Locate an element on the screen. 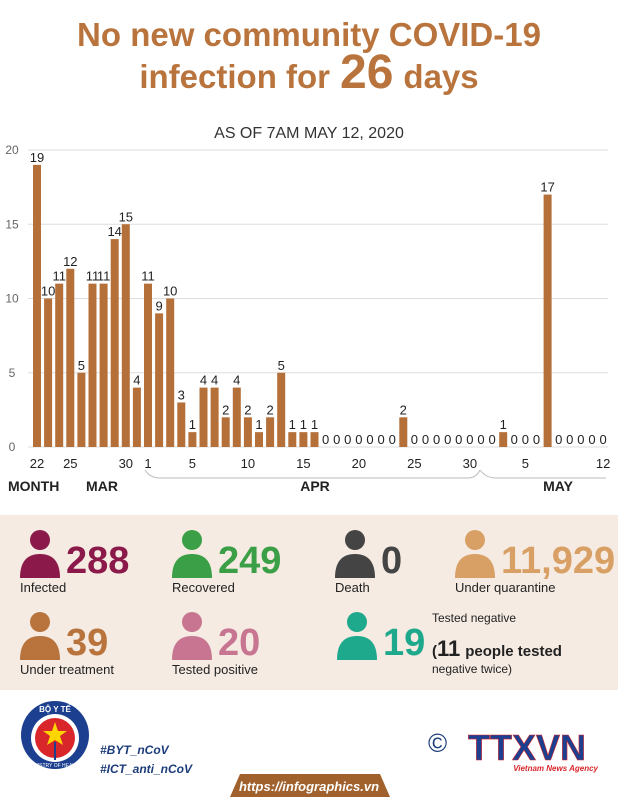  month-label: APR is located at coordinates (315, 486).